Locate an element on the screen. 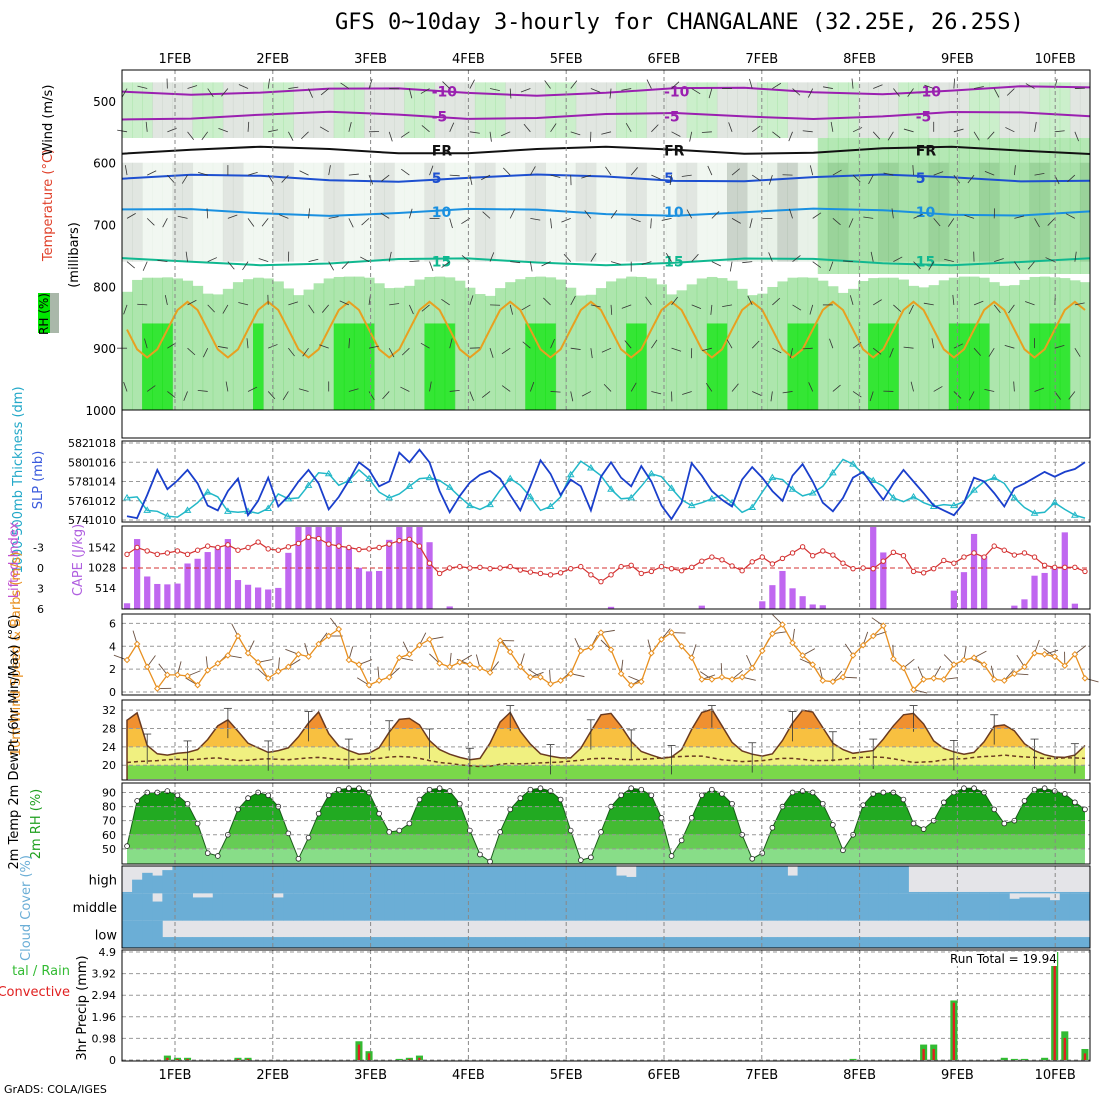  precip-tick: 0.98 is located at coordinates (104, 1038).